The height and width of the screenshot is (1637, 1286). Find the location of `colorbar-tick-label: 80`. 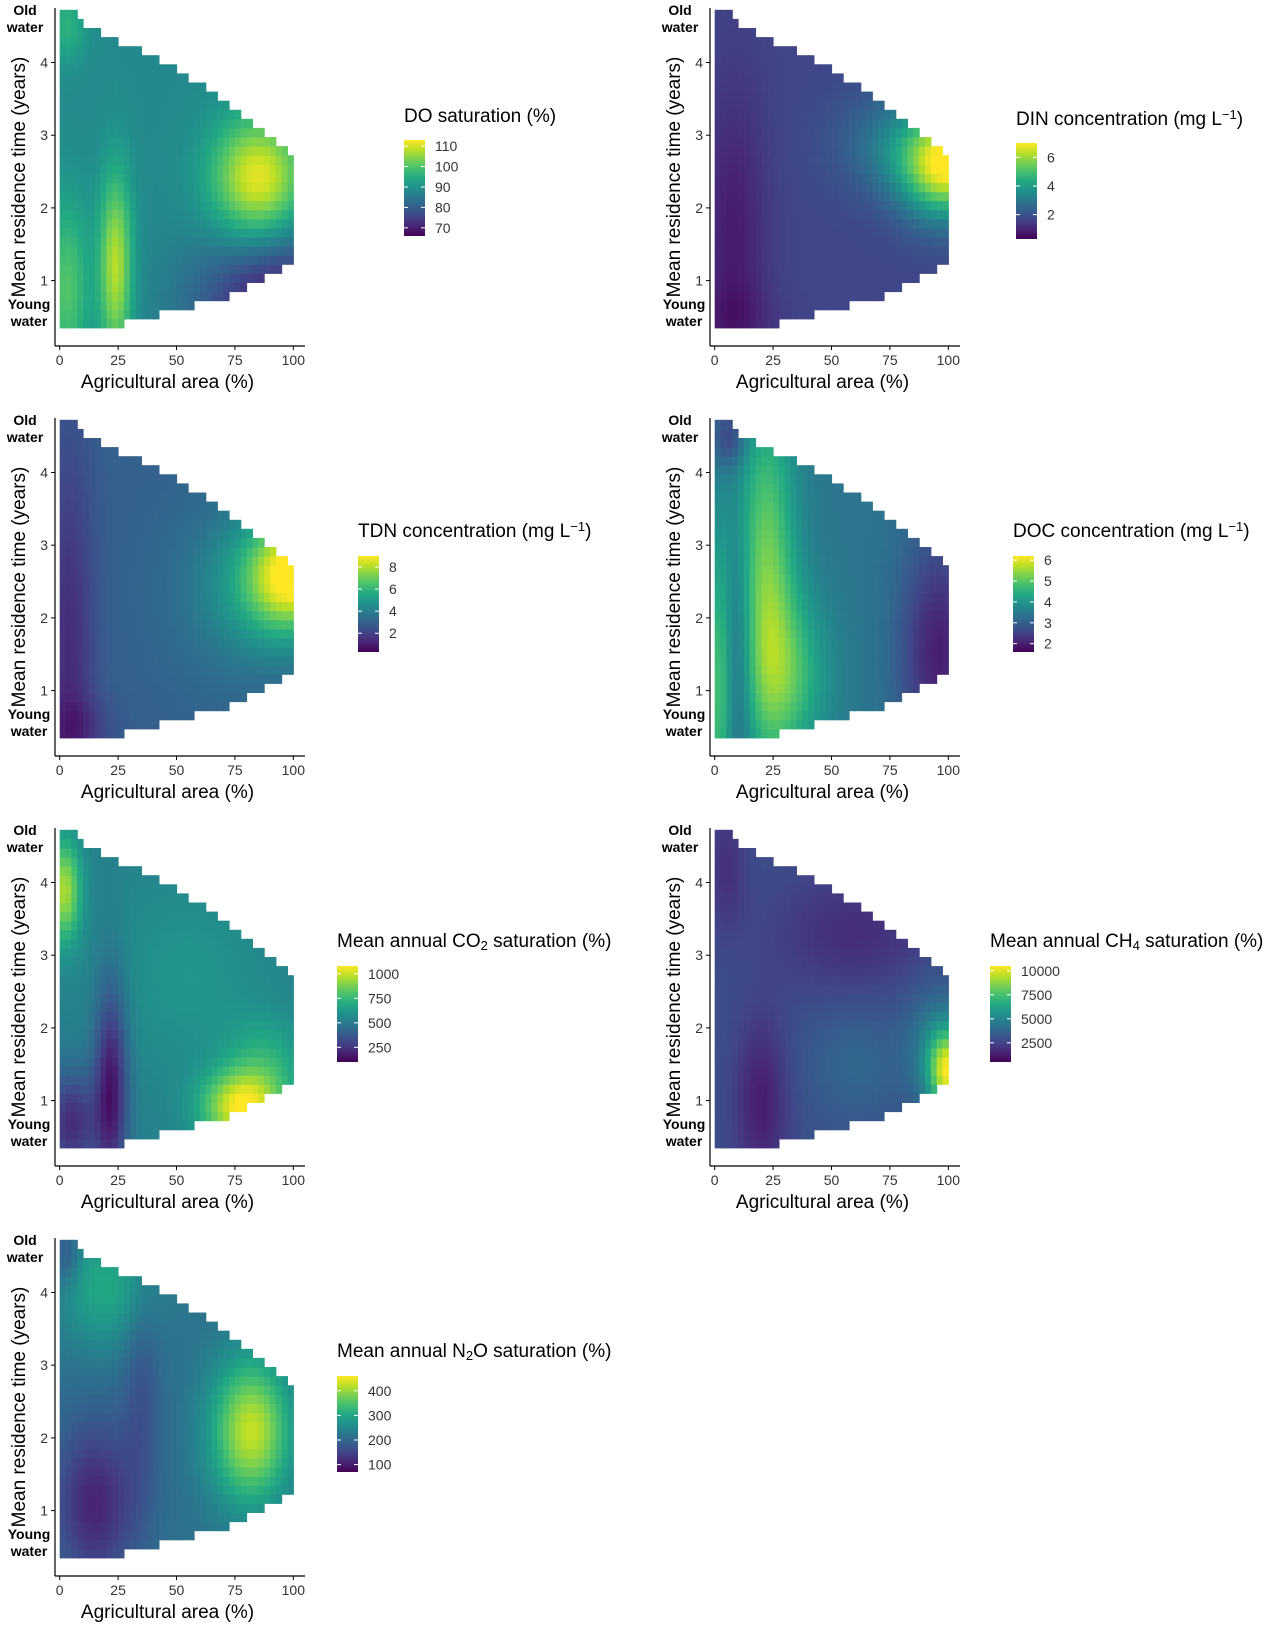

colorbar-tick-label: 80 is located at coordinates (443, 207).